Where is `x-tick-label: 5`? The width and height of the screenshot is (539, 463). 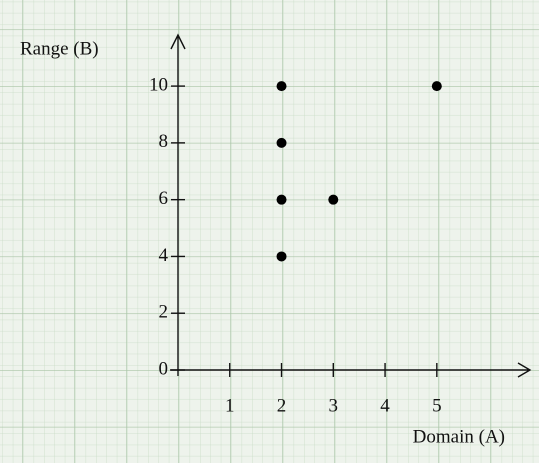 x-tick-label: 5 is located at coordinates (437, 405).